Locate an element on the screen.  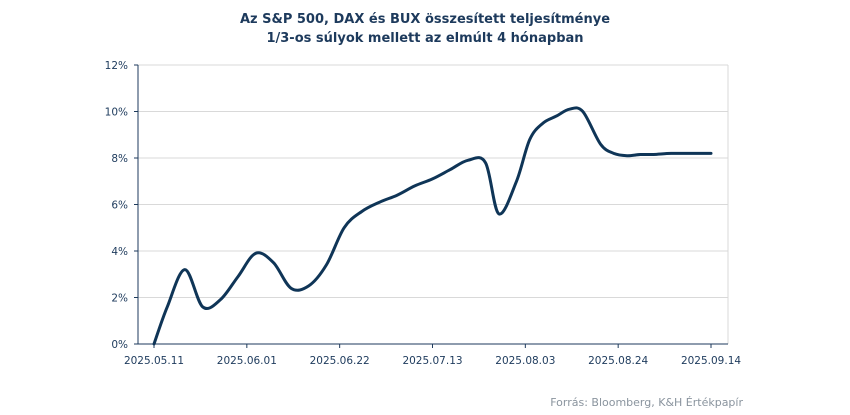
y-tick-label: 10% is located at coordinates (116, 113).